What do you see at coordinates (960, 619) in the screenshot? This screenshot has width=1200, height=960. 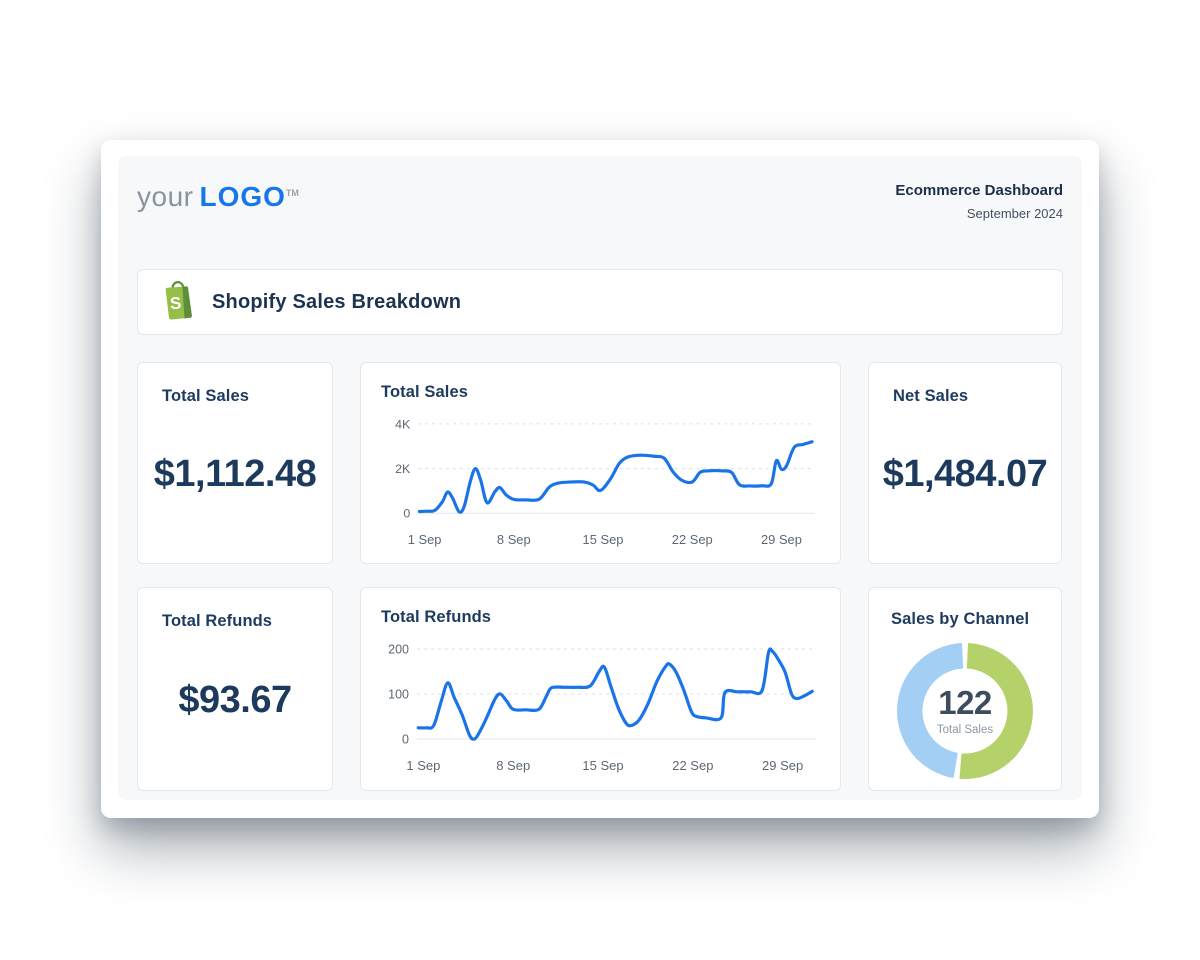 I see `chart-title: Sales by Channel` at bounding box center [960, 619].